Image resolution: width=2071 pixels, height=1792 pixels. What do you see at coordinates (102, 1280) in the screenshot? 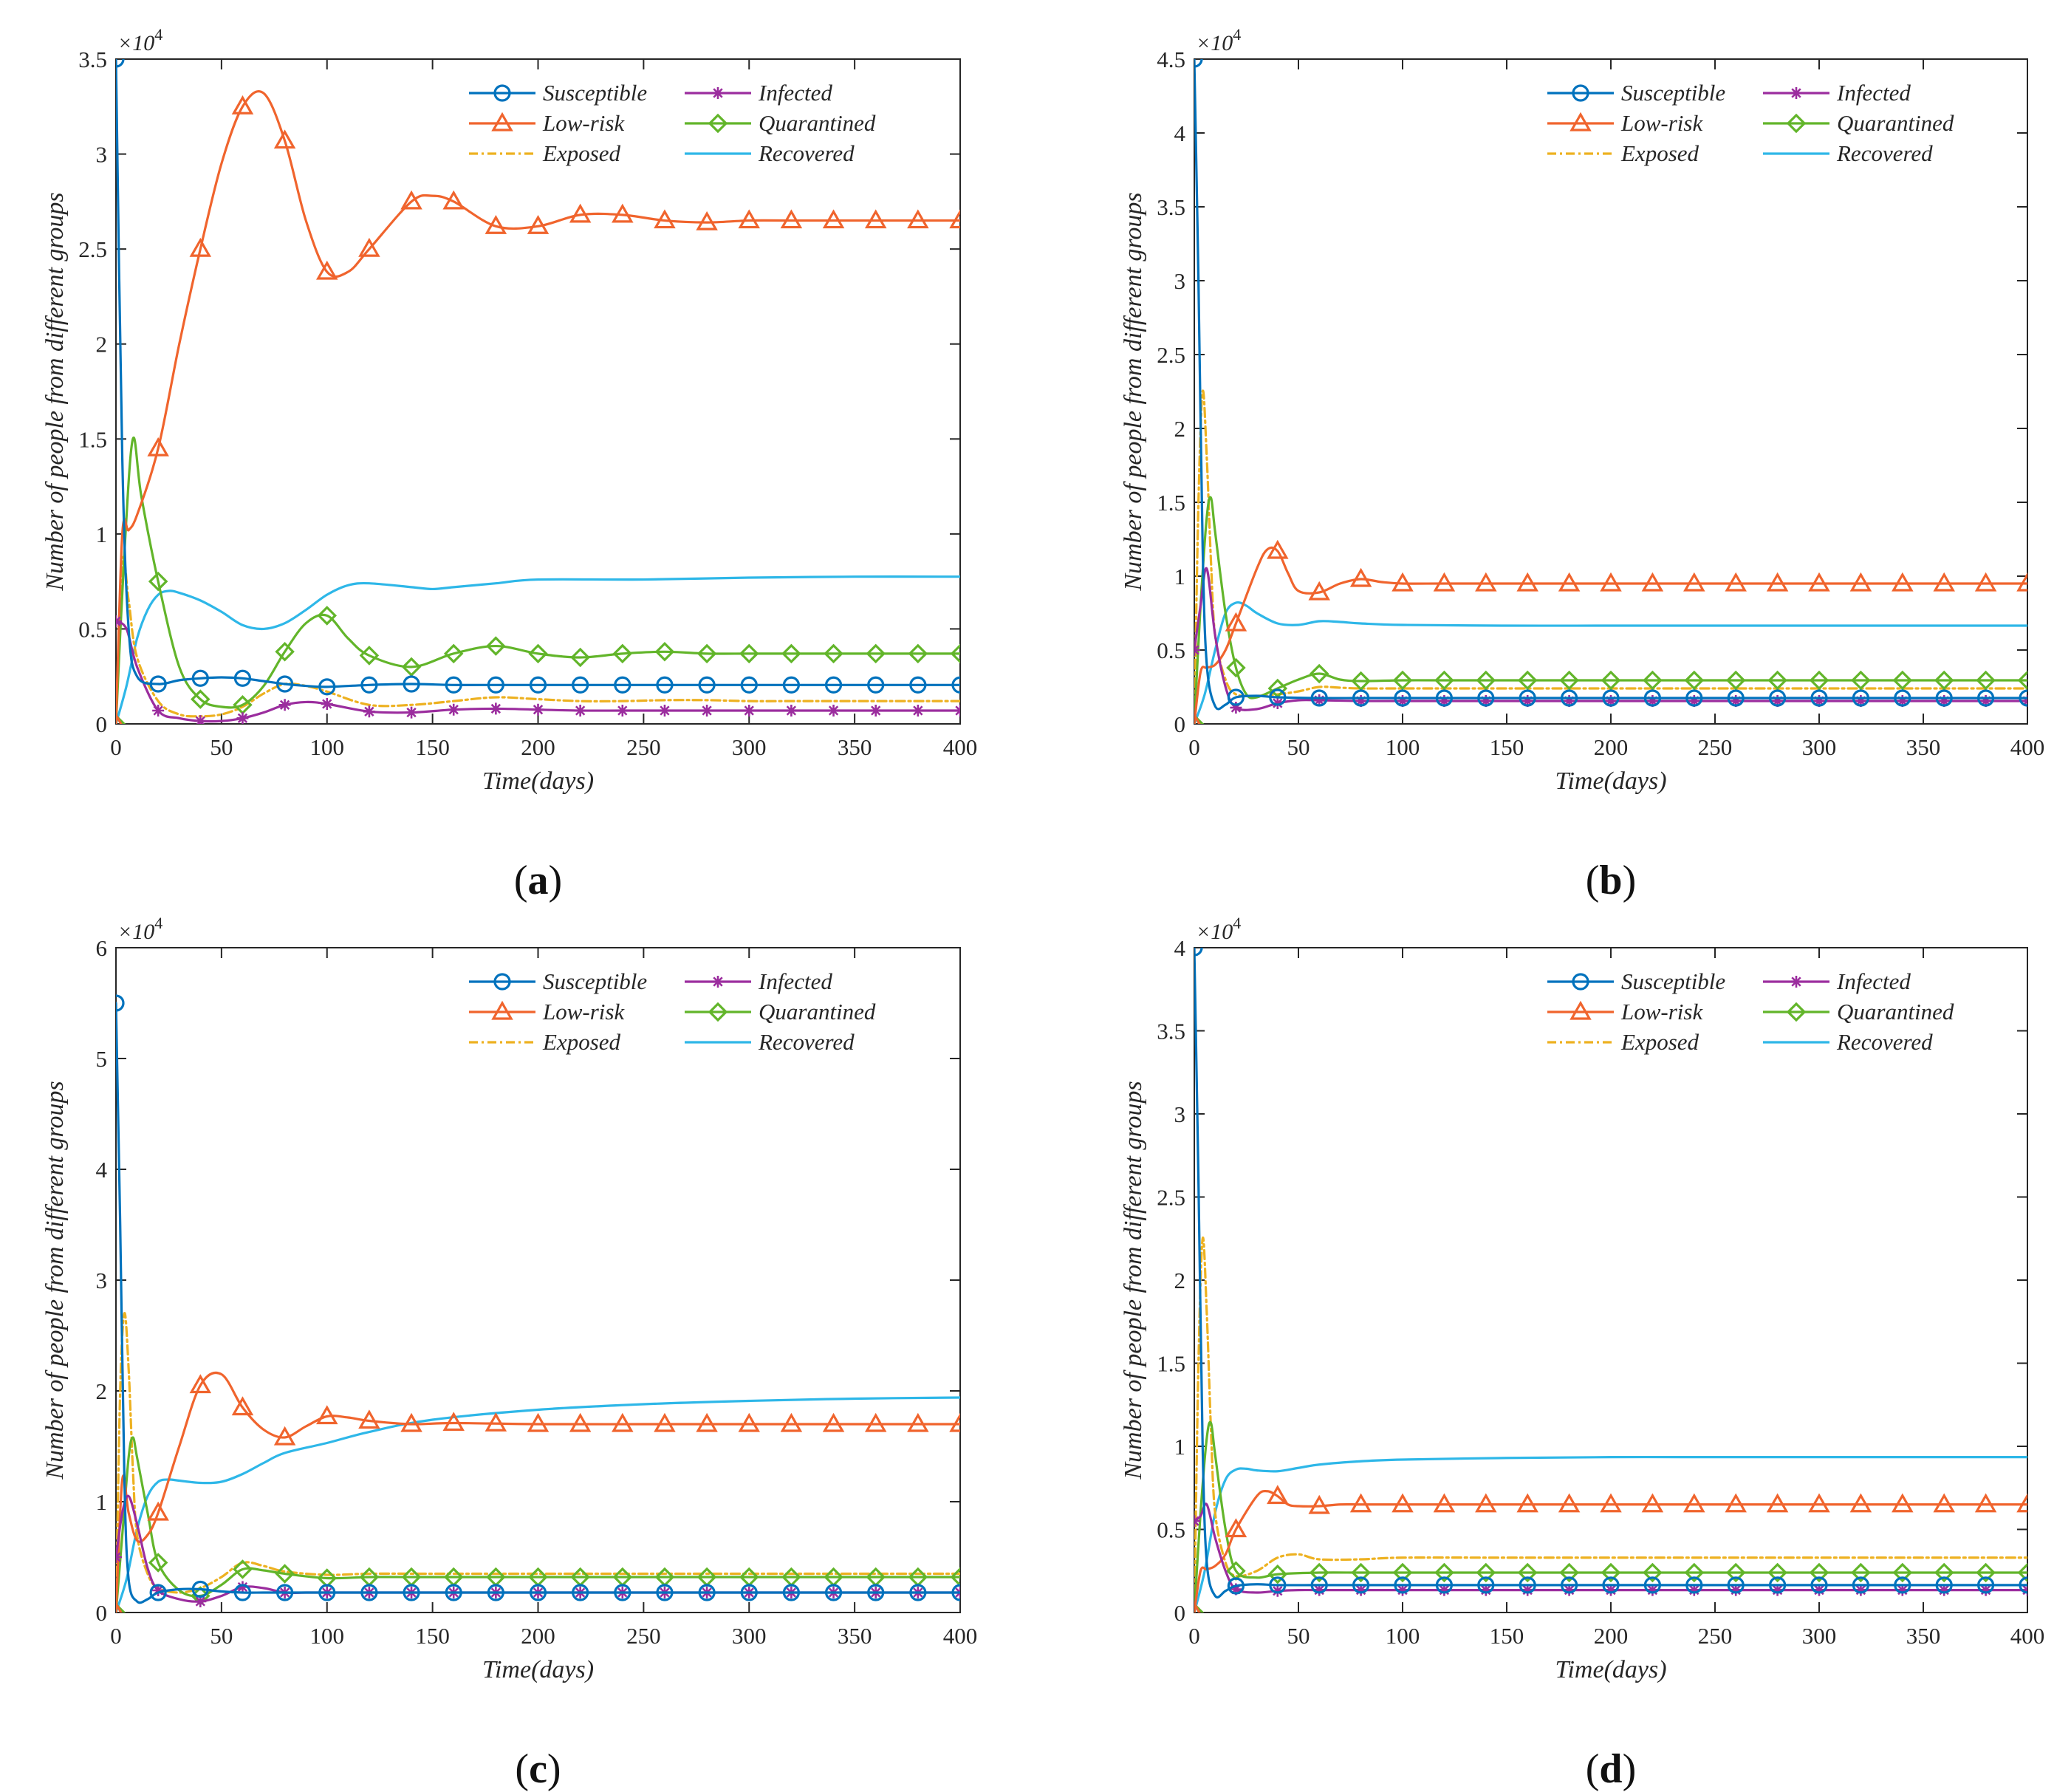
I see `y-tick-label: 3` at bounding box center [102, 1280].